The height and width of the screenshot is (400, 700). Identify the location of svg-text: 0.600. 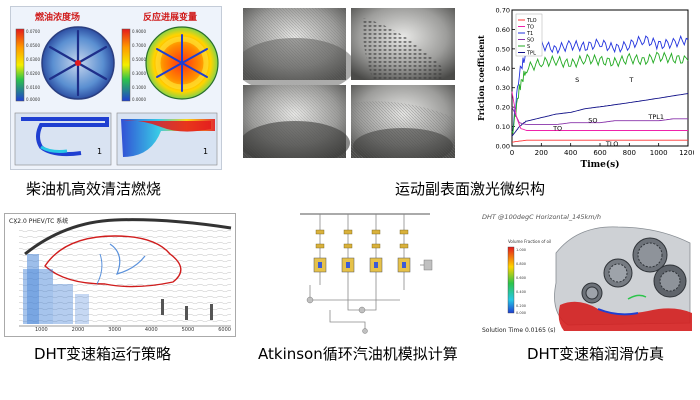
(521, 278).